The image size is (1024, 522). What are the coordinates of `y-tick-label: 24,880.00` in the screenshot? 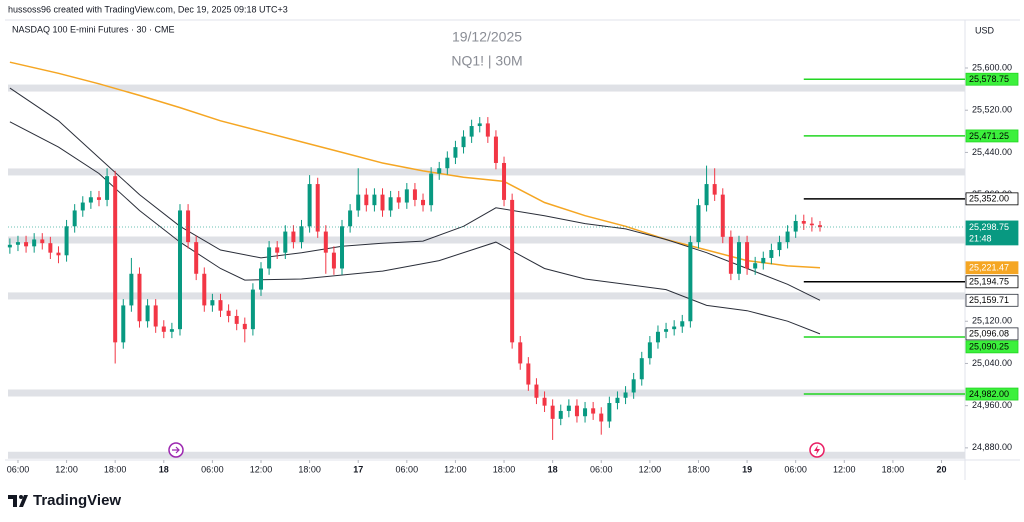 It's located at (992, 447).